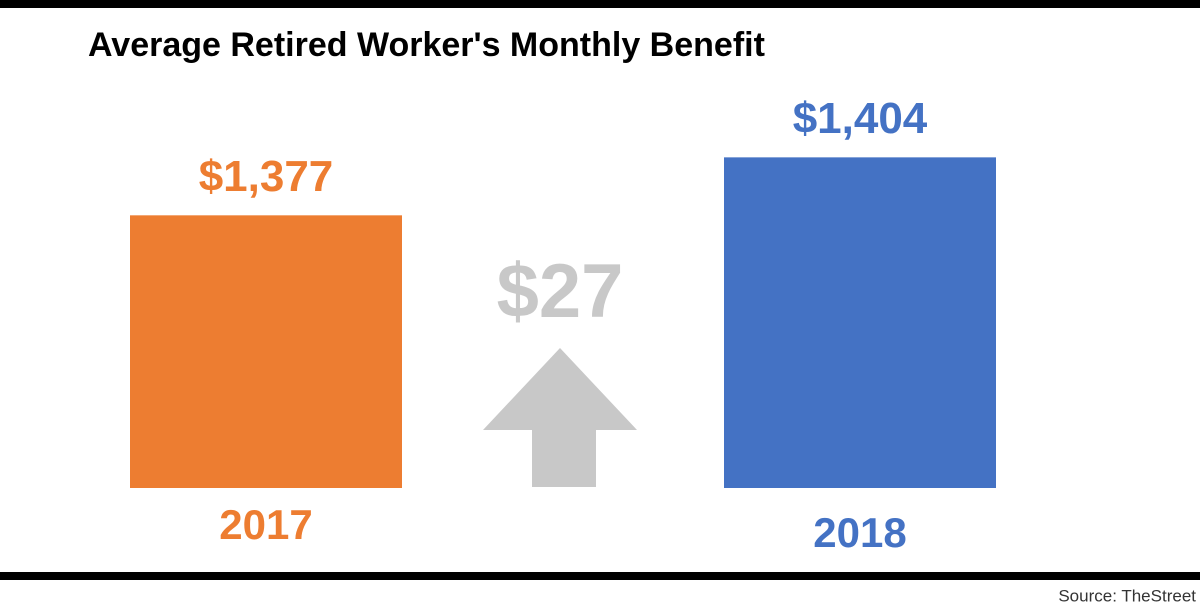 The height and width of the screenshot is (610, 1200). What do you see at coordinates (600, 4) in the screenshot?
I see `top-border` at bounding box center [600, 4].